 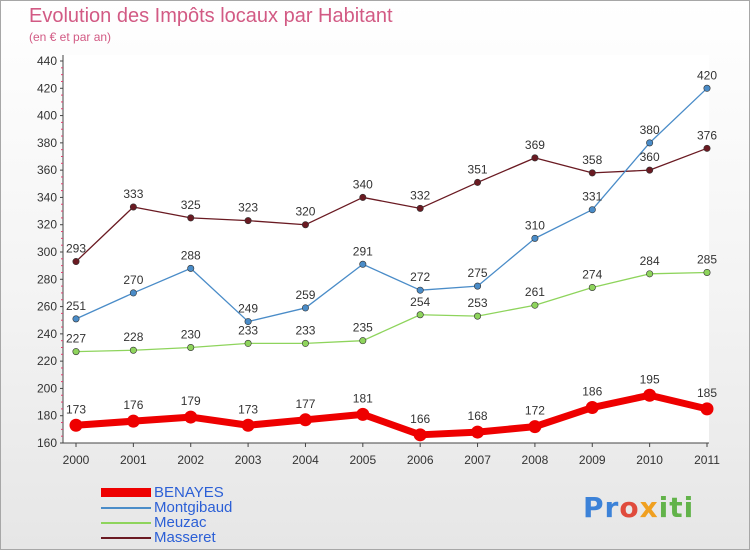 What do you see at coordinates (592, 460) in the screenshot?
I see `x-tick-label: 2009` at bounding box center [592, 460].